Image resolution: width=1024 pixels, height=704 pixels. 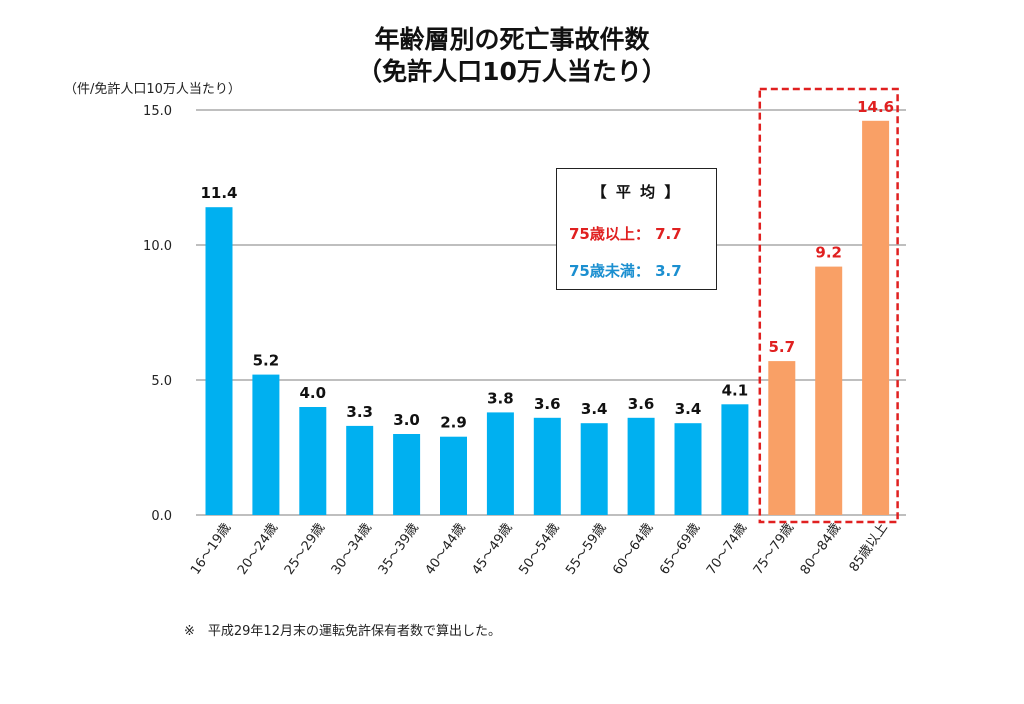 What do you see at coordinates (500, 398) in the screenshot?
I see `bar-value-label: 3.8` at bounding box center [500, 398].